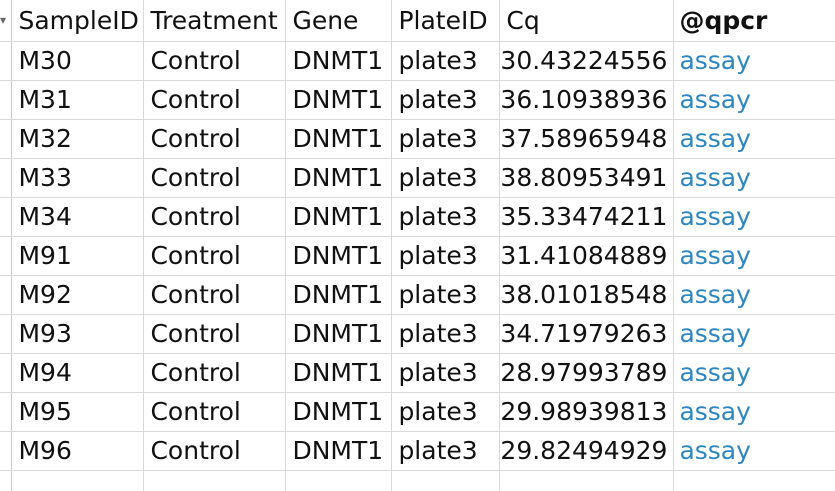  I want to click on cell-sample-id: M34, so click(78, 217).